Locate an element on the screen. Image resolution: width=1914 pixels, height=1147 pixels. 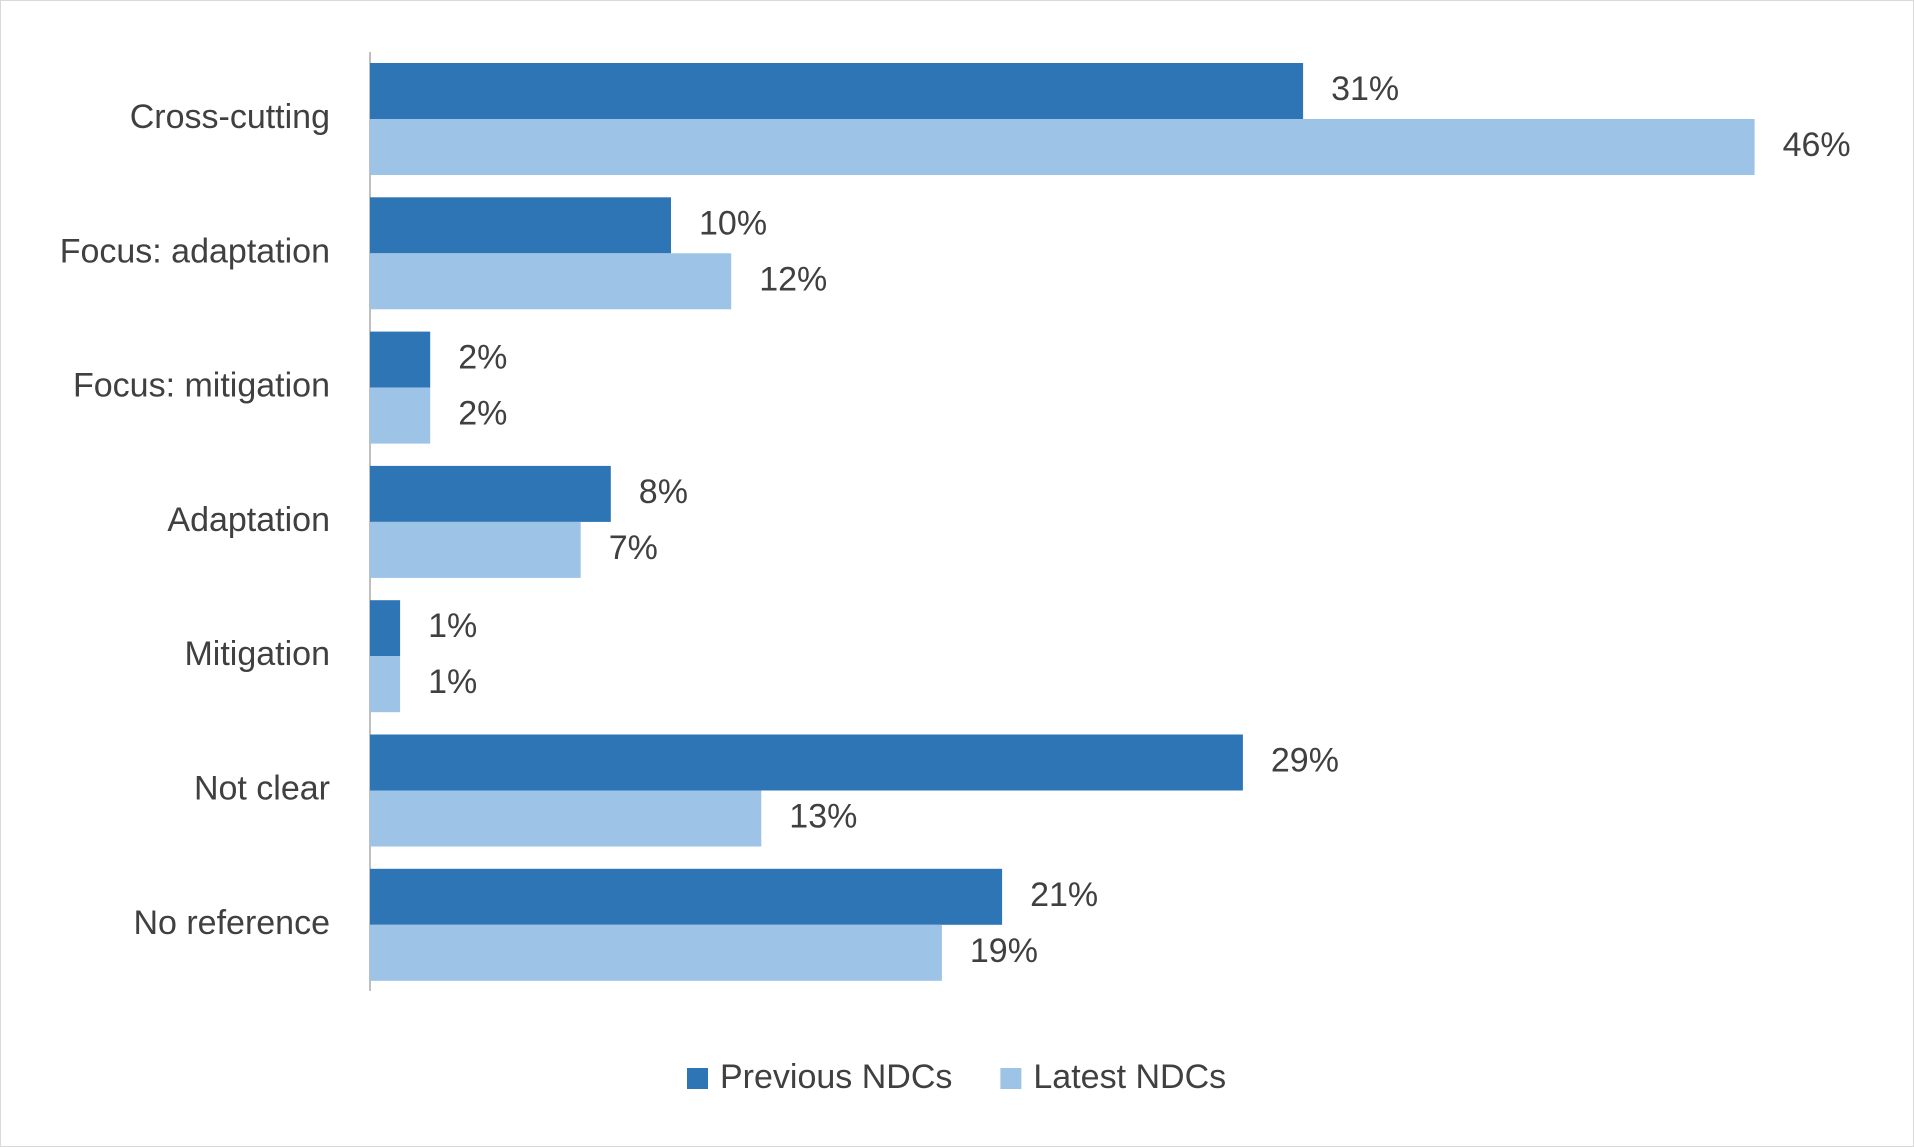
y-tick-label: Cross-cutting is located at coordinates (230, 117).